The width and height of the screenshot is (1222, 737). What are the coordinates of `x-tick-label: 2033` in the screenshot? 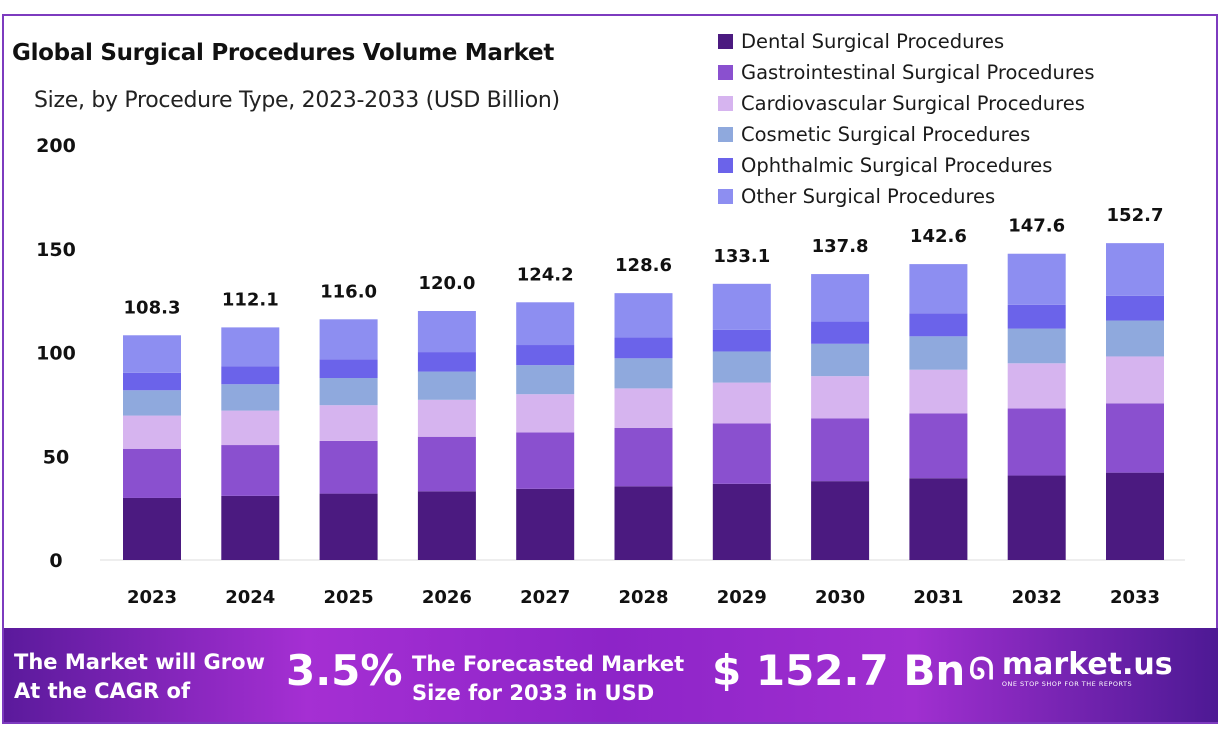 It's located at (1135, 597).